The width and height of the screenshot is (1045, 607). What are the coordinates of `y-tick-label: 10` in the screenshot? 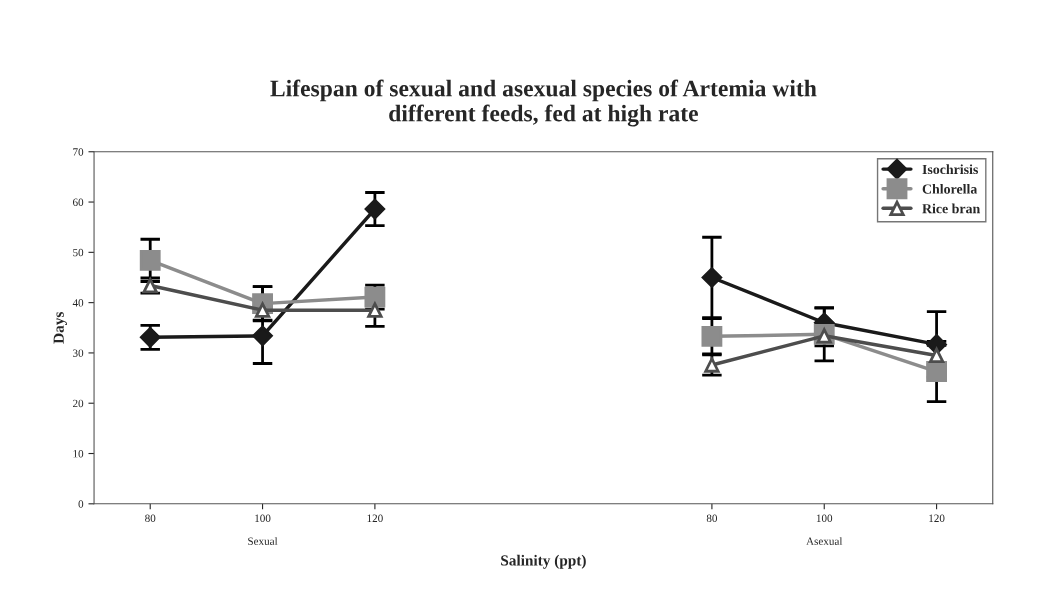 It's located at (78, 453).